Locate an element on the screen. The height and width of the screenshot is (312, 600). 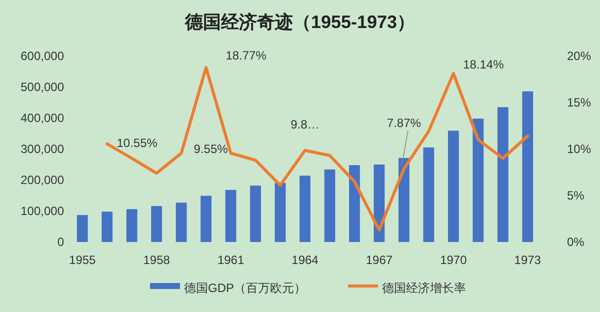
data-label: 18.77% is located at coordinates (246, 55).